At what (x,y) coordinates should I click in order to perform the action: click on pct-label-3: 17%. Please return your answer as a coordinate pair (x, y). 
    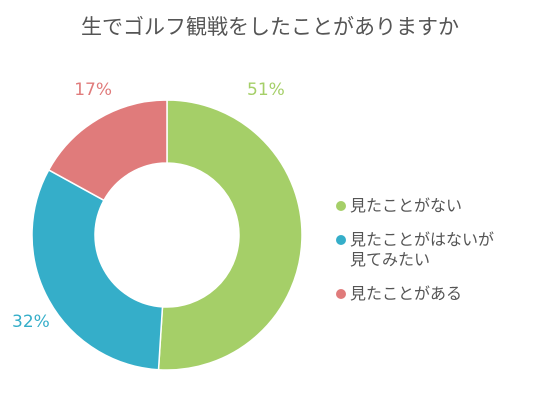
    Looking at the image, I should click on (93, 90).